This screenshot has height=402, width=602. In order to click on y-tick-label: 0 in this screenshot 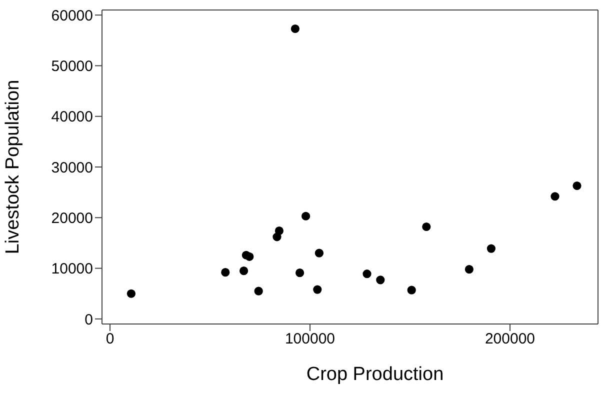, I will do `click(88, 319)`.